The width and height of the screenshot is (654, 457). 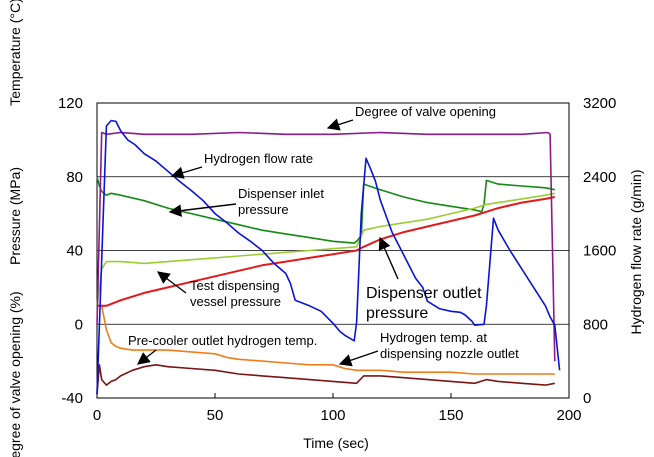 I want to click on x-tick-label: 200, so click(x=568, y=415).